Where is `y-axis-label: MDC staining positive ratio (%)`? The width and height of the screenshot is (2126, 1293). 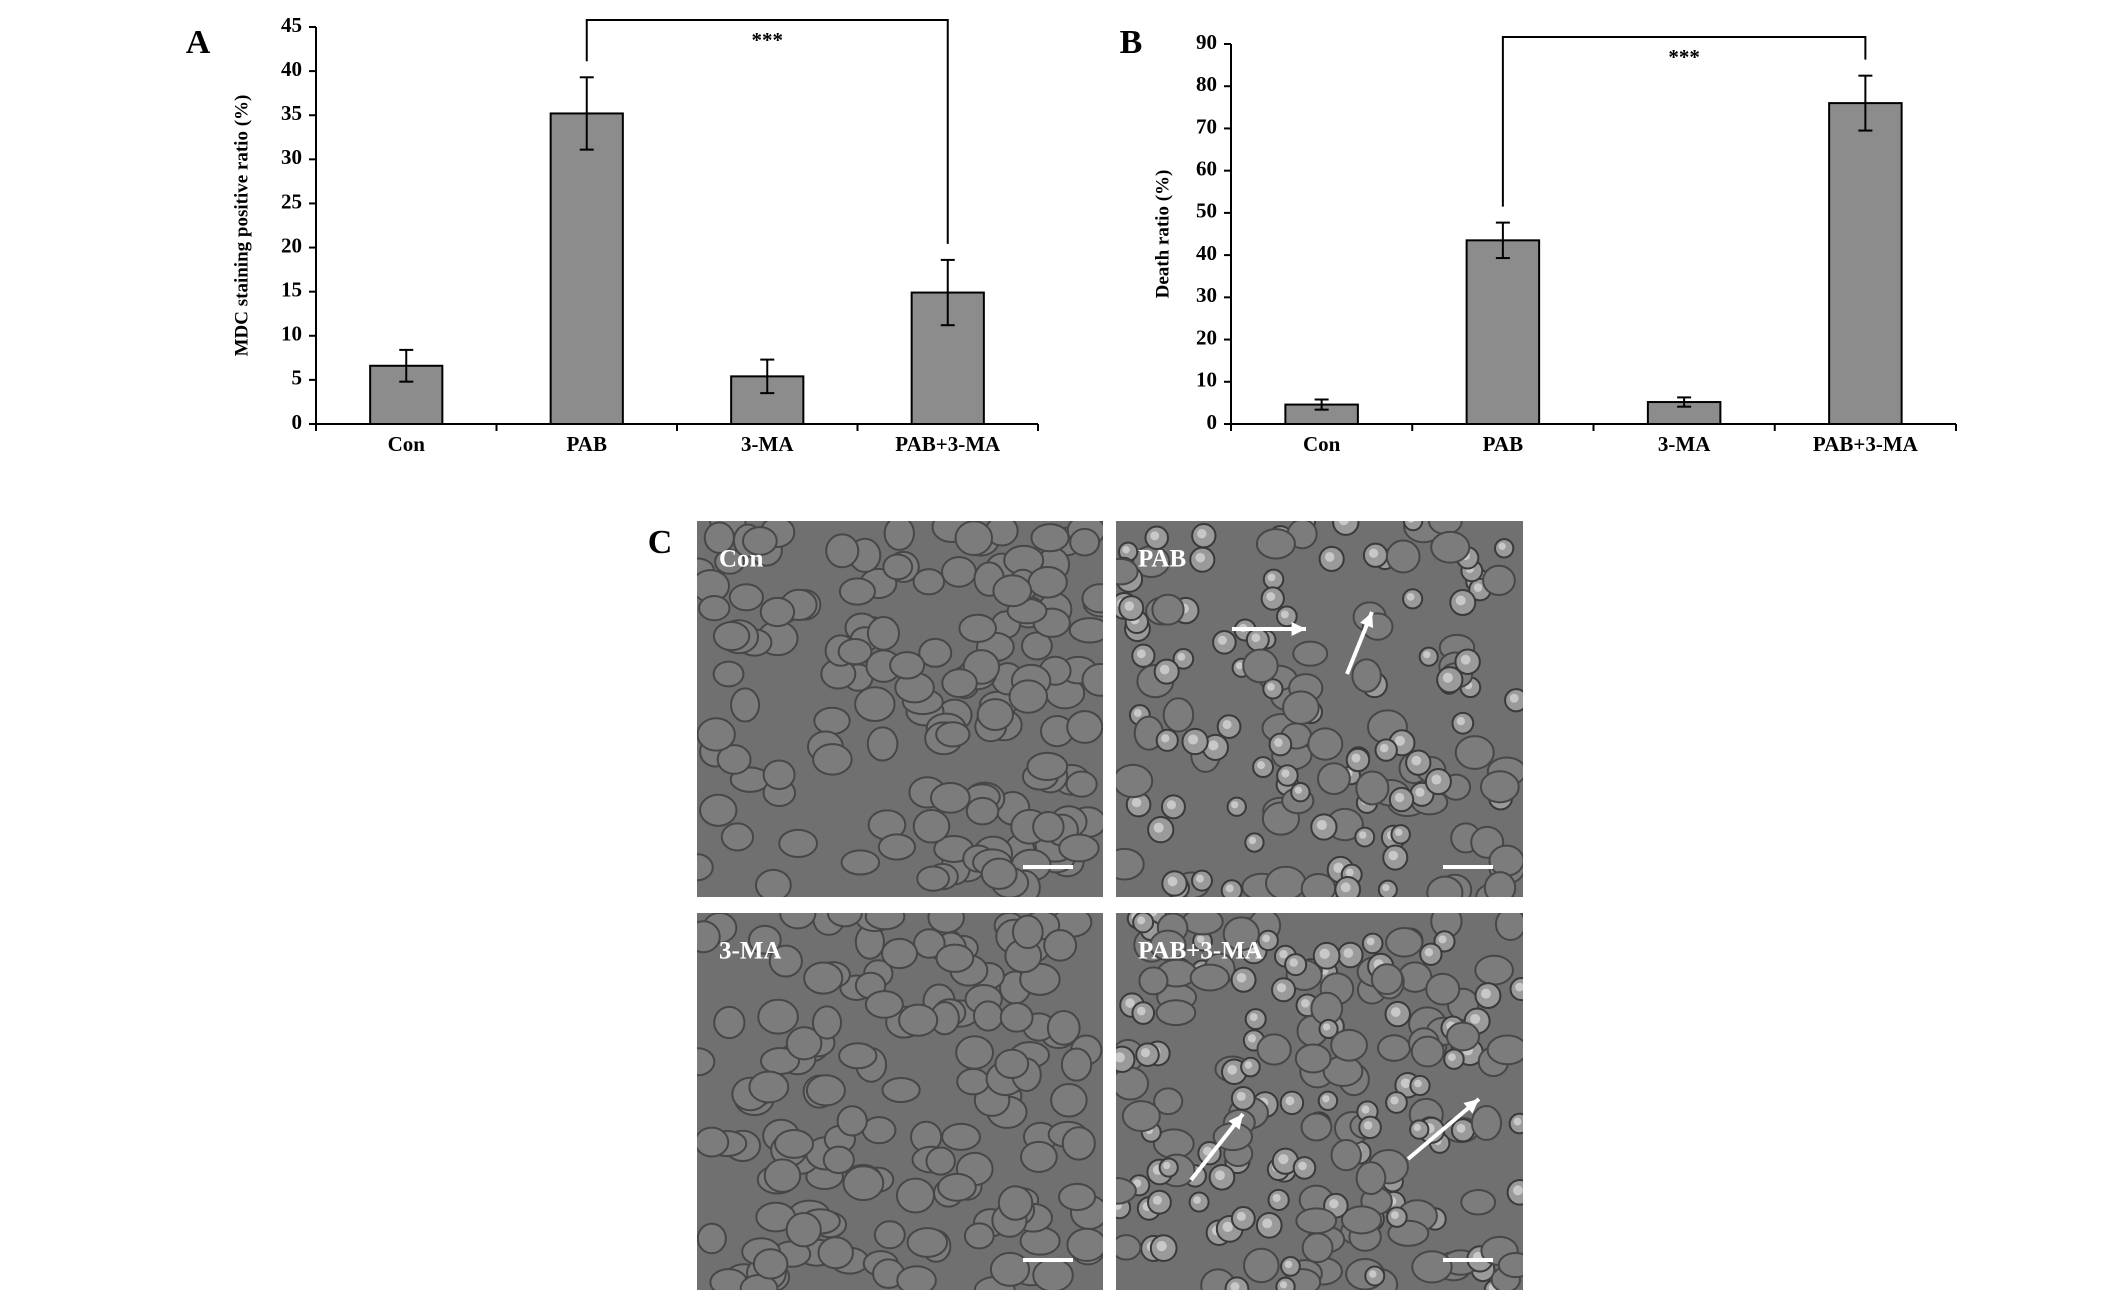
y-axis-label: MDC staining positive ratio (%) is located at coordinates (241, 226).